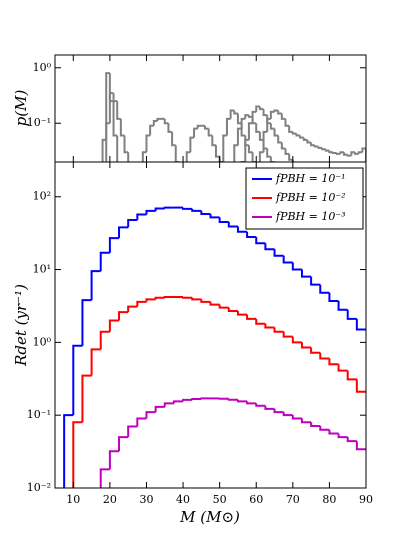 The width and height of the screenshot is (407, 543). What do you see at coordinates (73, 499) in the screenshot?
I see `x-tick-label: 10` at bounding box center [73, 499].